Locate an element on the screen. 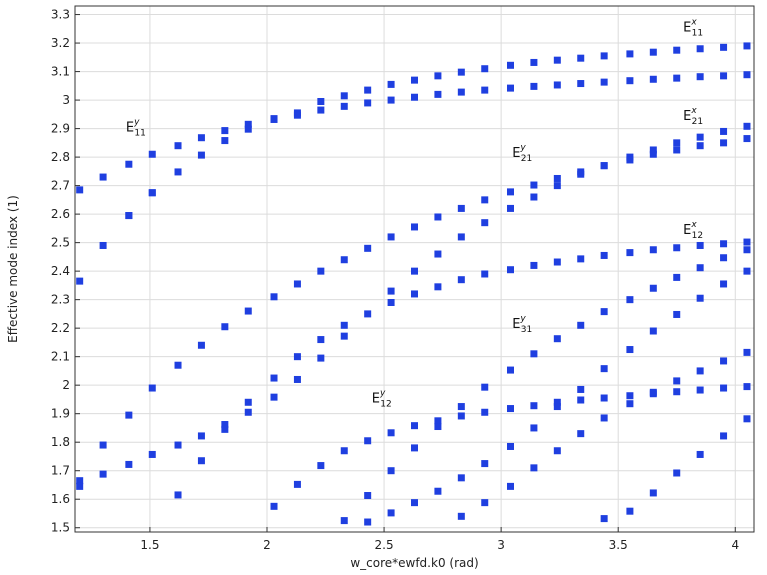  mode-label: Ex 11 is located at coordinates (693, 28).